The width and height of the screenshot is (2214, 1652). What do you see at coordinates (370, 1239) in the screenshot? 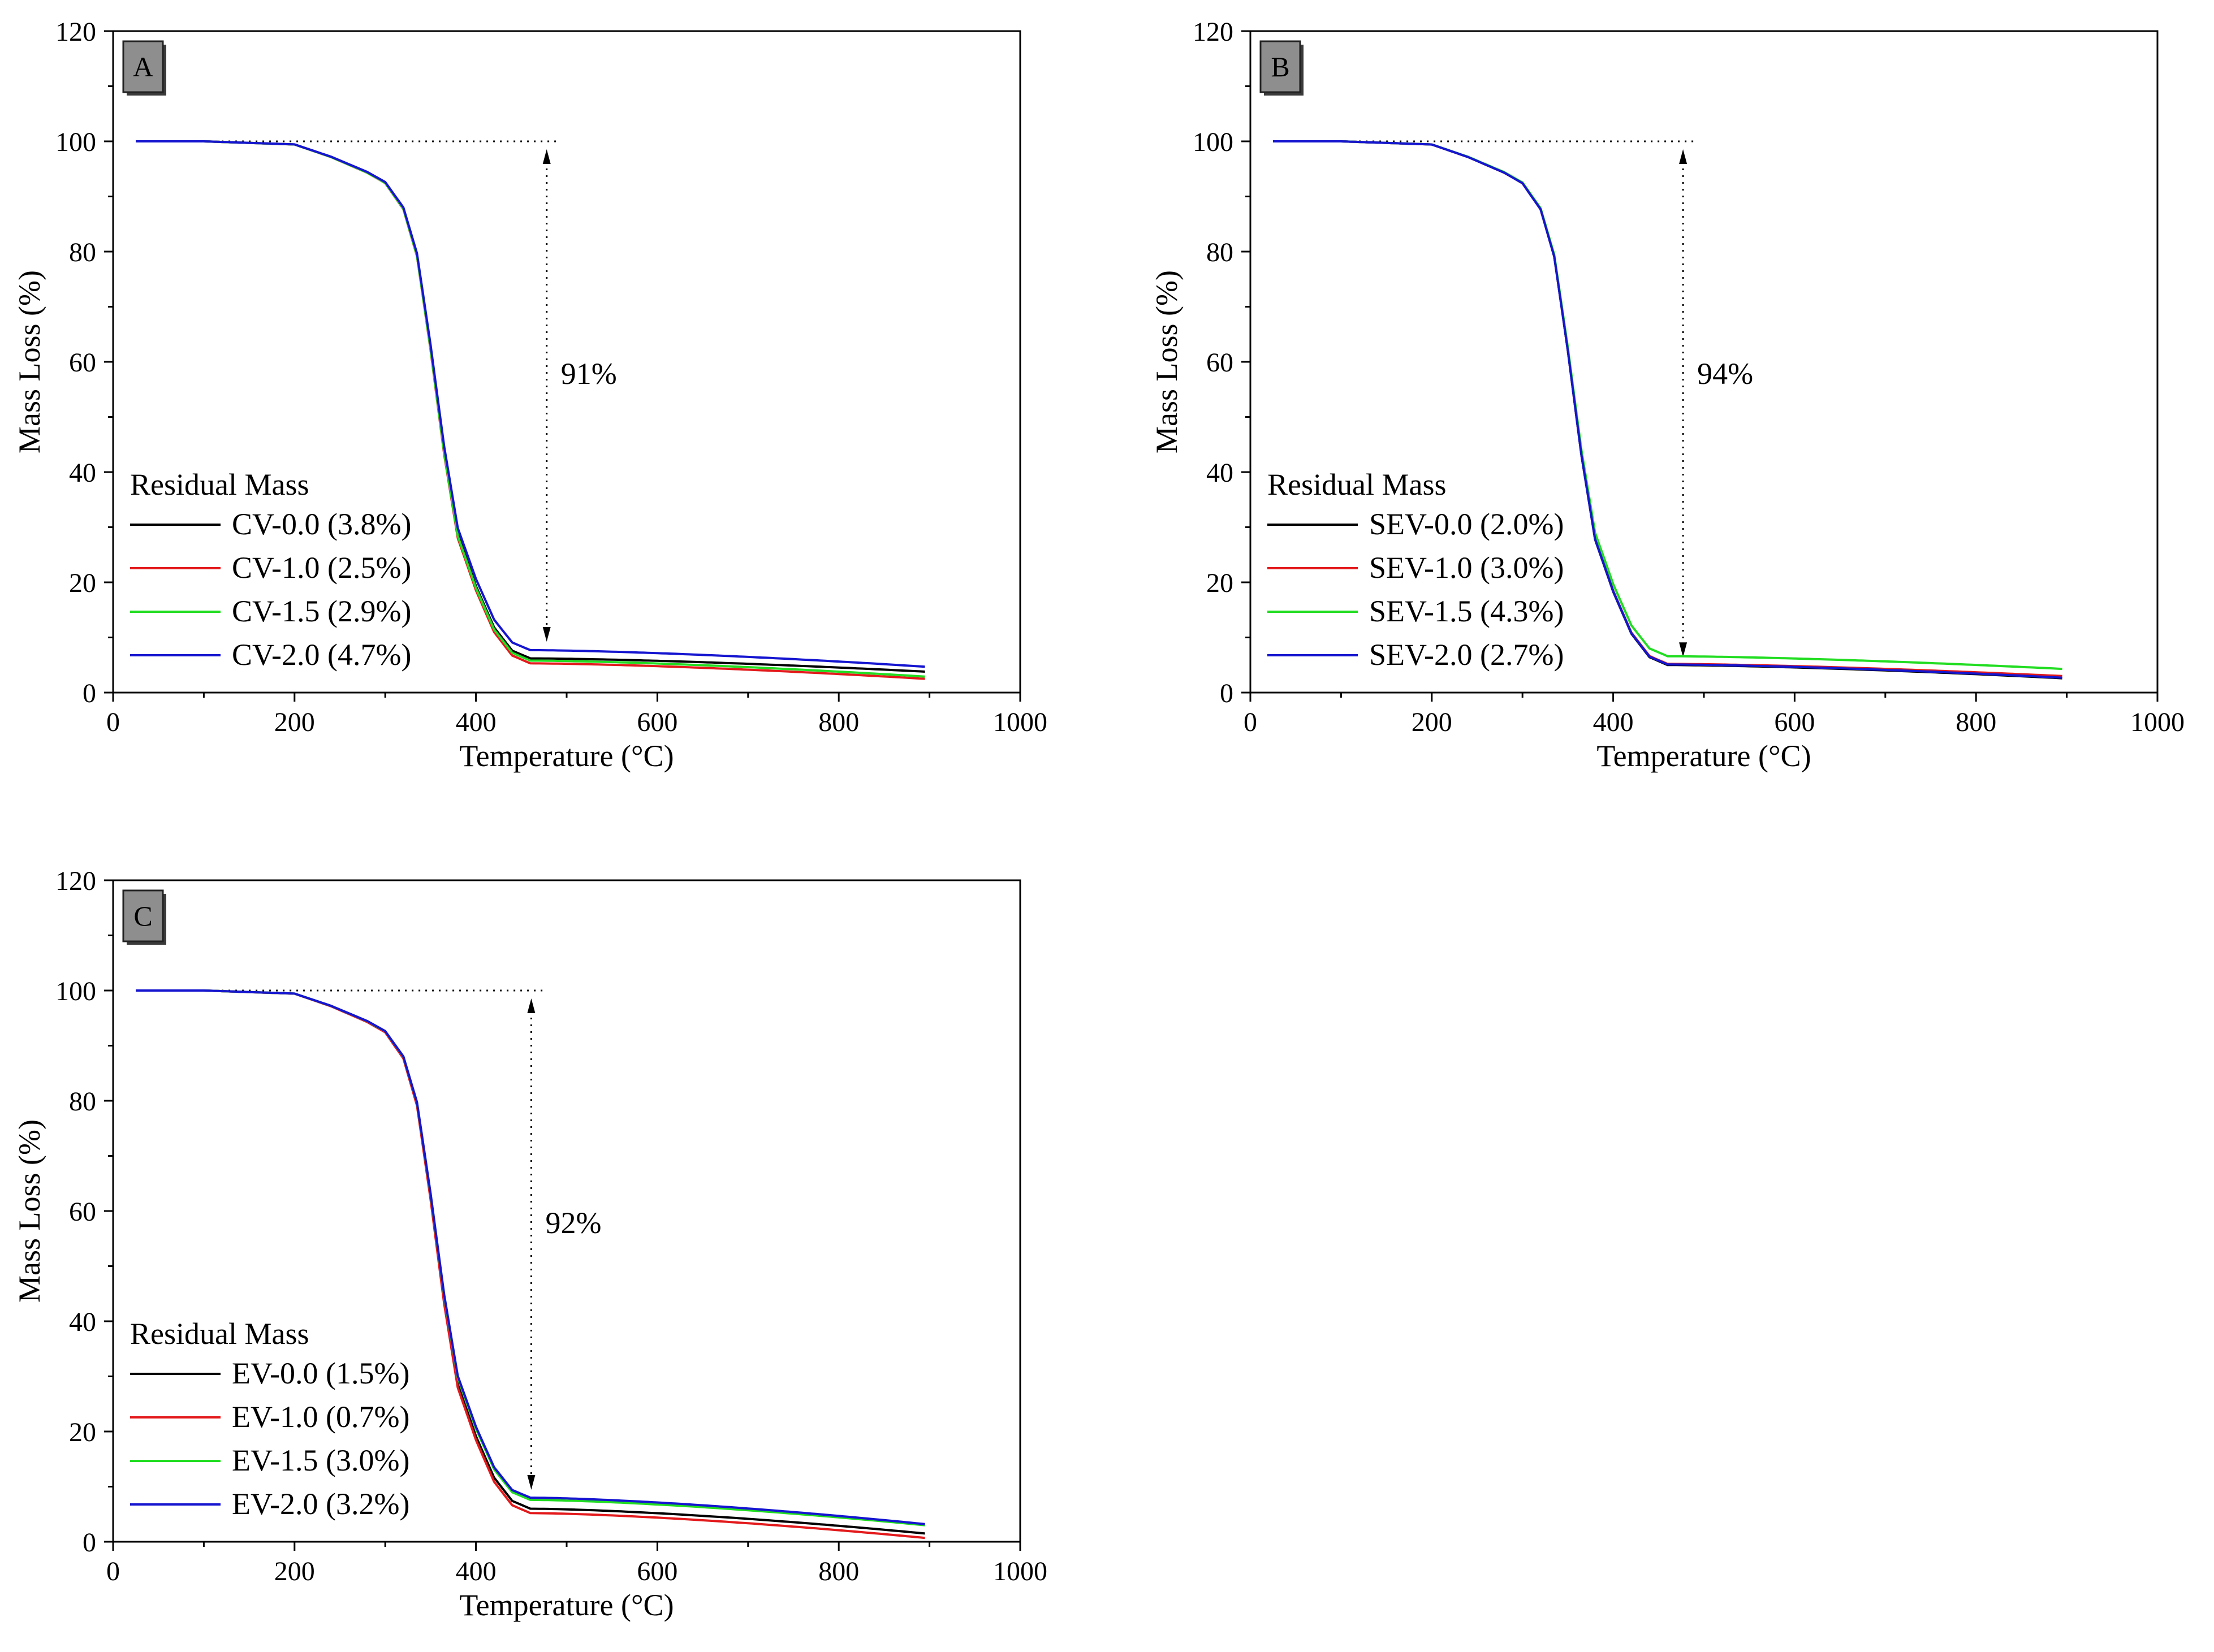
I see `mass-loss-indicator: 92%` at bounding box center [370, 1239].